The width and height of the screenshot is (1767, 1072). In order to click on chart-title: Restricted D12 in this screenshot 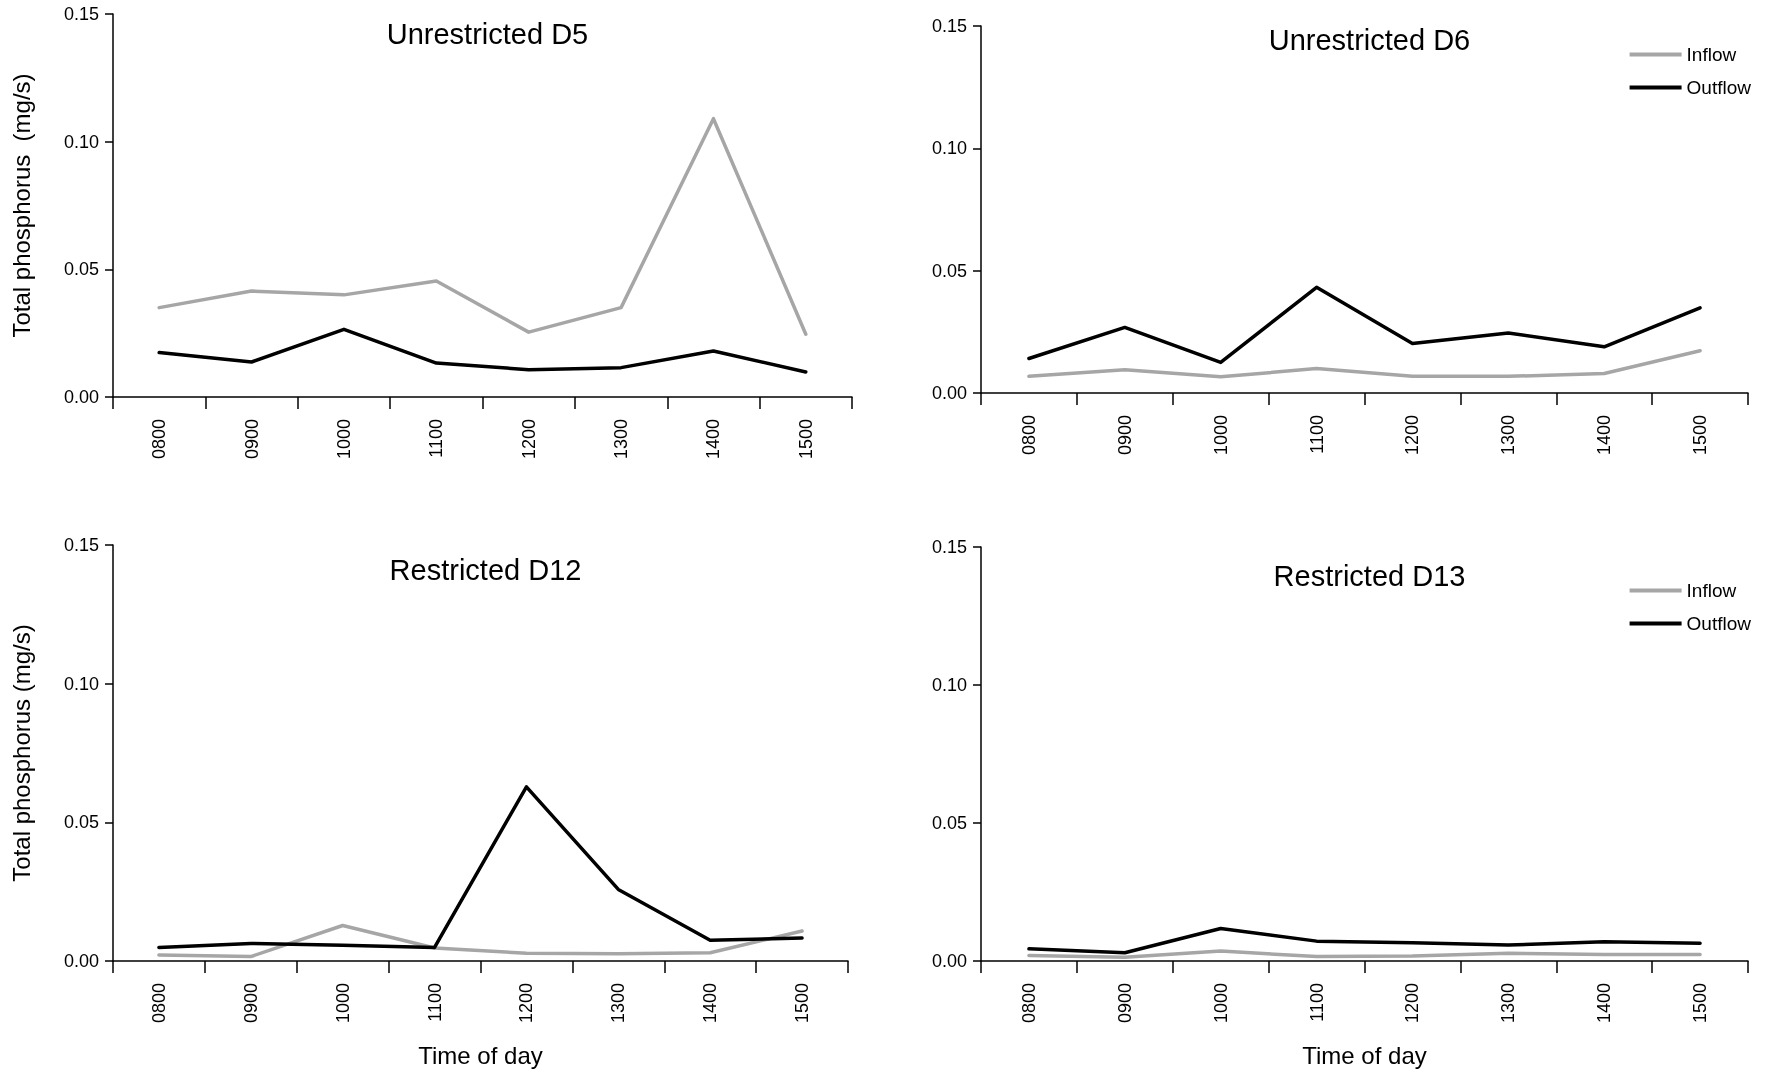, I will do `click(485, 569)`.